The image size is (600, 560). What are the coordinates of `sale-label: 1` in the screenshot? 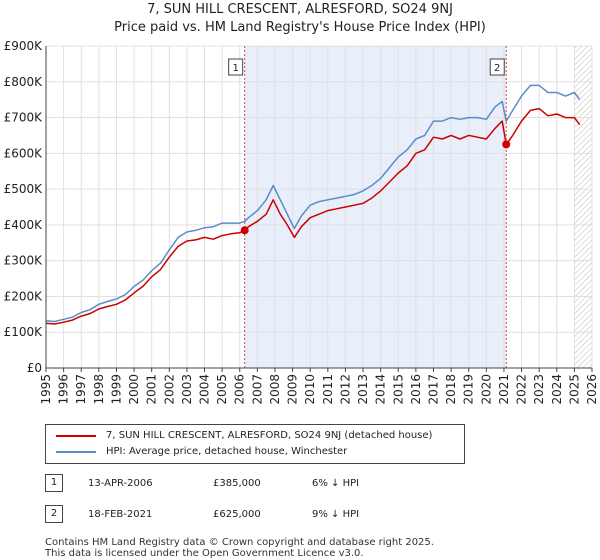 It's located at (235, 68).